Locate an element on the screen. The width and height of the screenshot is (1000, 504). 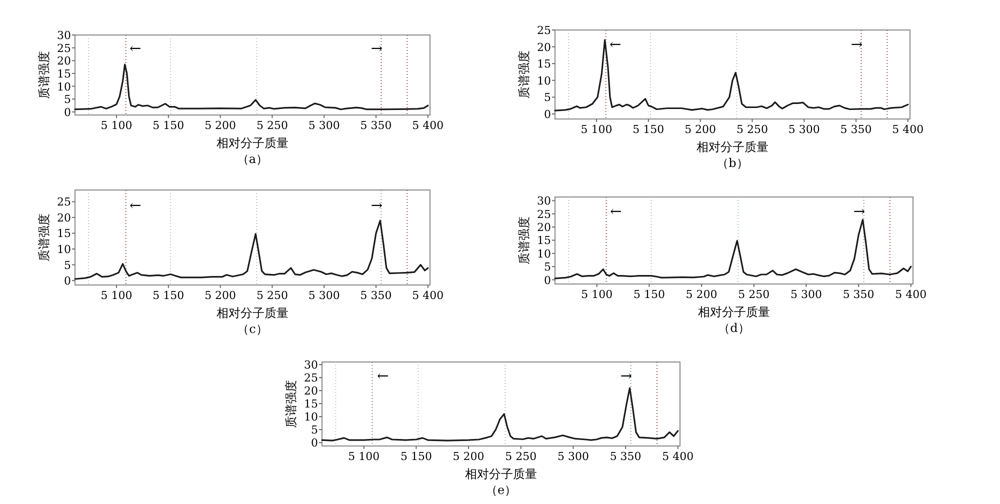
text: （e） is located at coordinates (501, 490).